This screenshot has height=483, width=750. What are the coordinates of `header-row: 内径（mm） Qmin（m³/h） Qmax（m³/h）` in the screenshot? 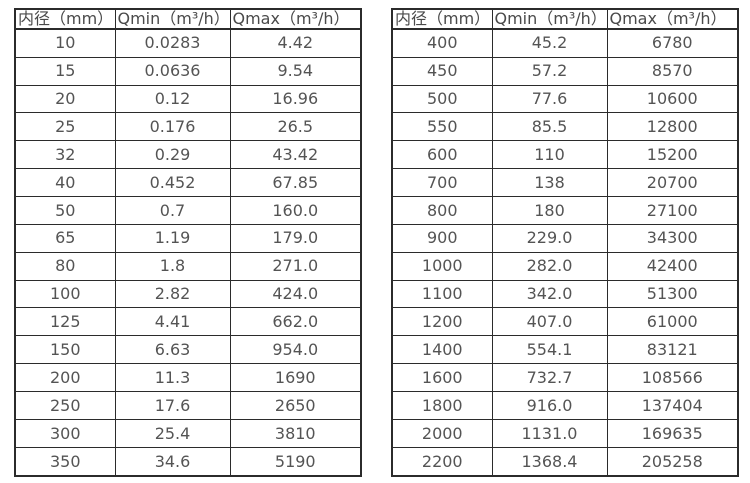 It's located at (188, 19).